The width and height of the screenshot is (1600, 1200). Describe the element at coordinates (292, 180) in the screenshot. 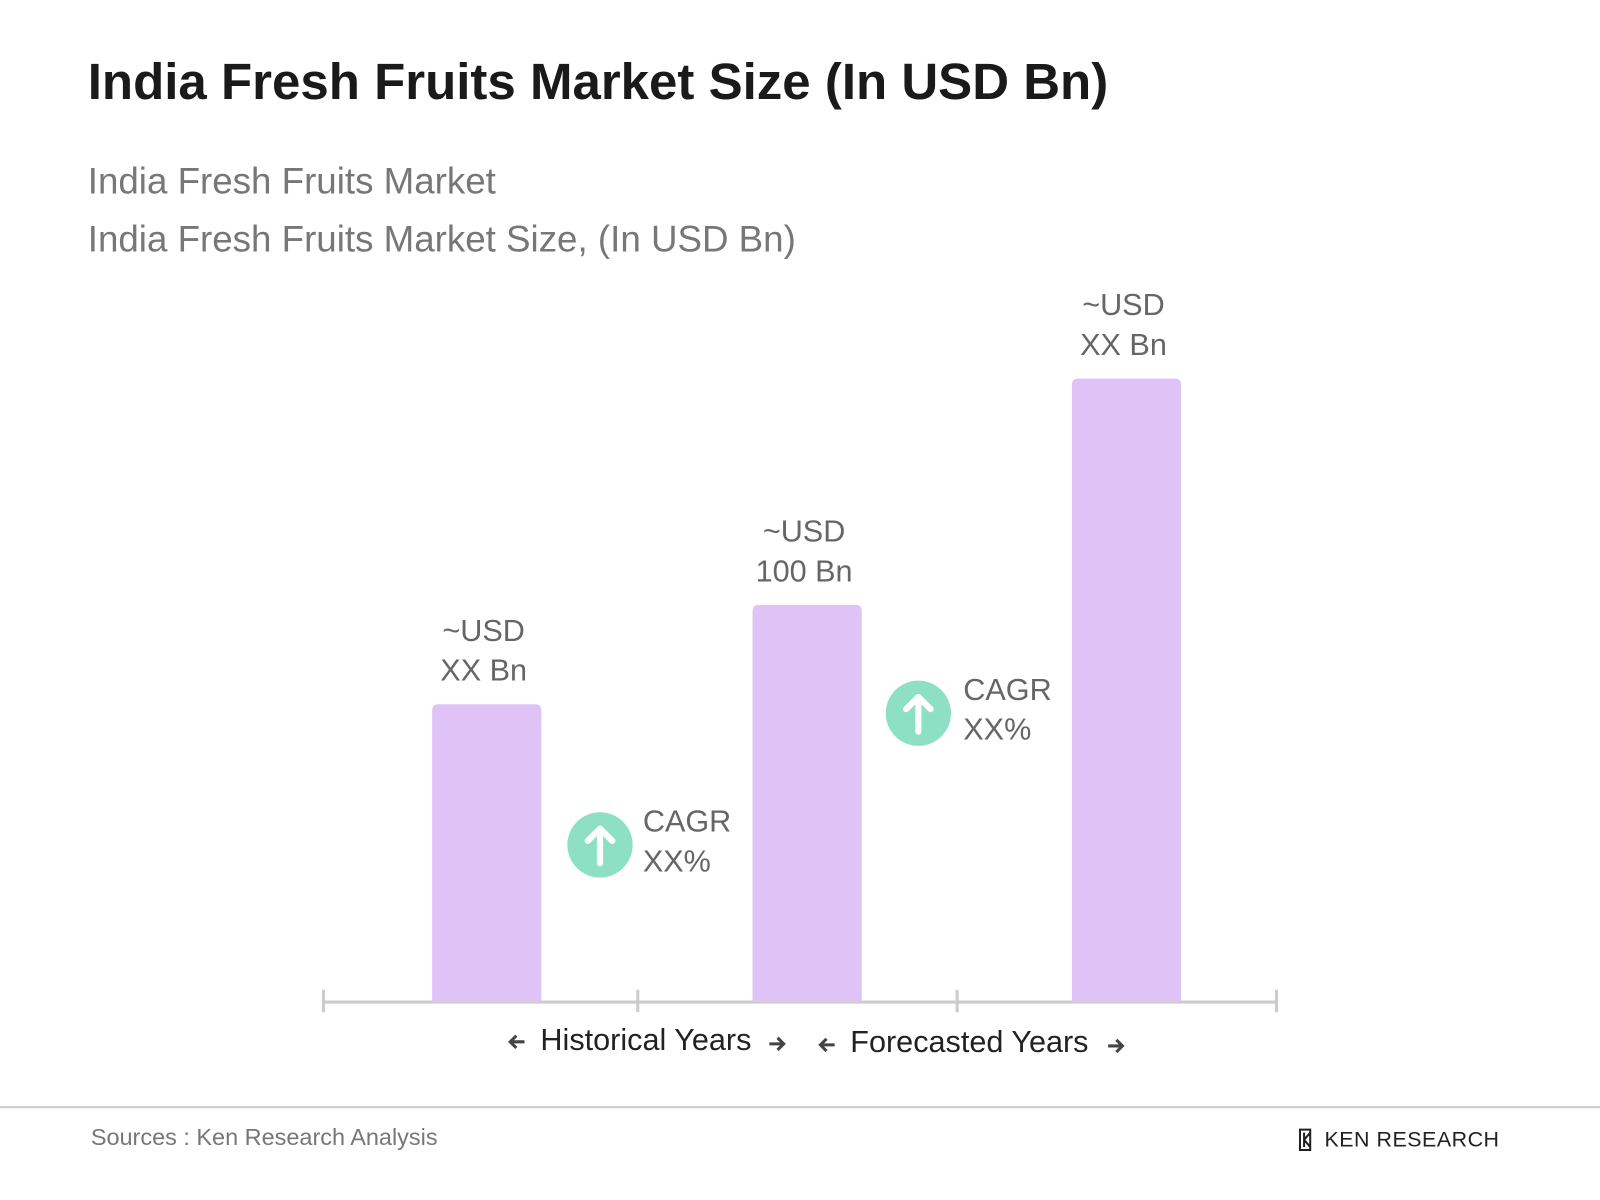

I see `subtitle: India Fresh Fruits Market` at that location.